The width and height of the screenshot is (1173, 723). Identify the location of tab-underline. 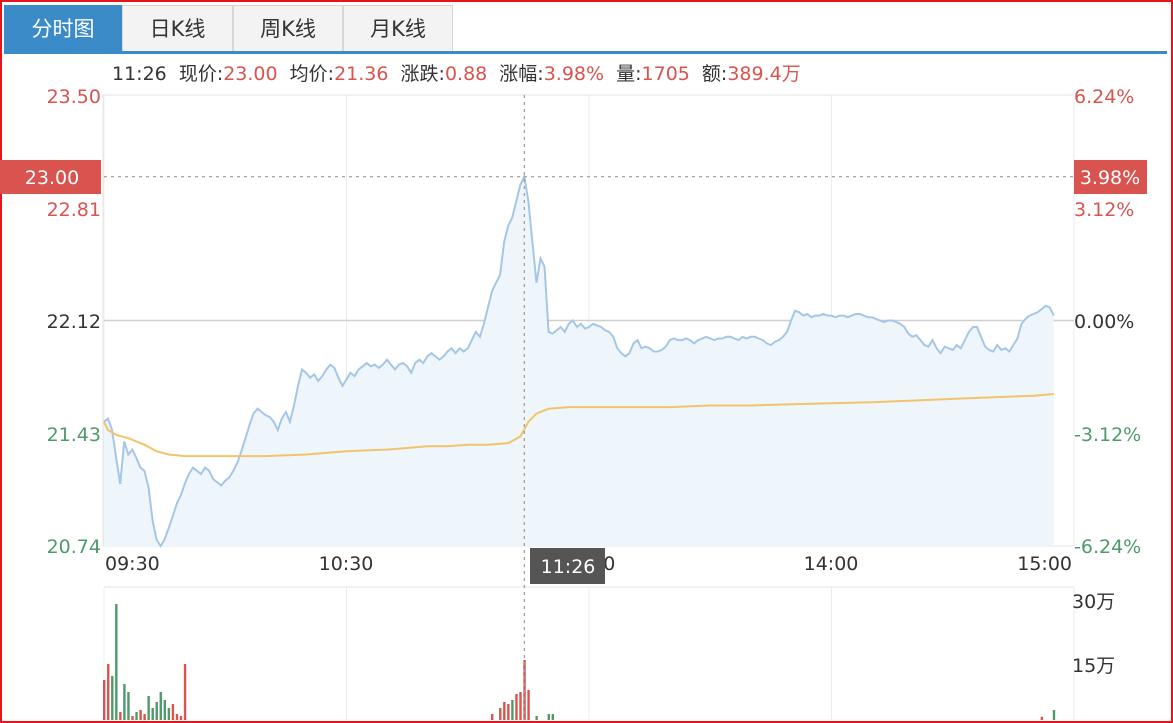
(585, 52).